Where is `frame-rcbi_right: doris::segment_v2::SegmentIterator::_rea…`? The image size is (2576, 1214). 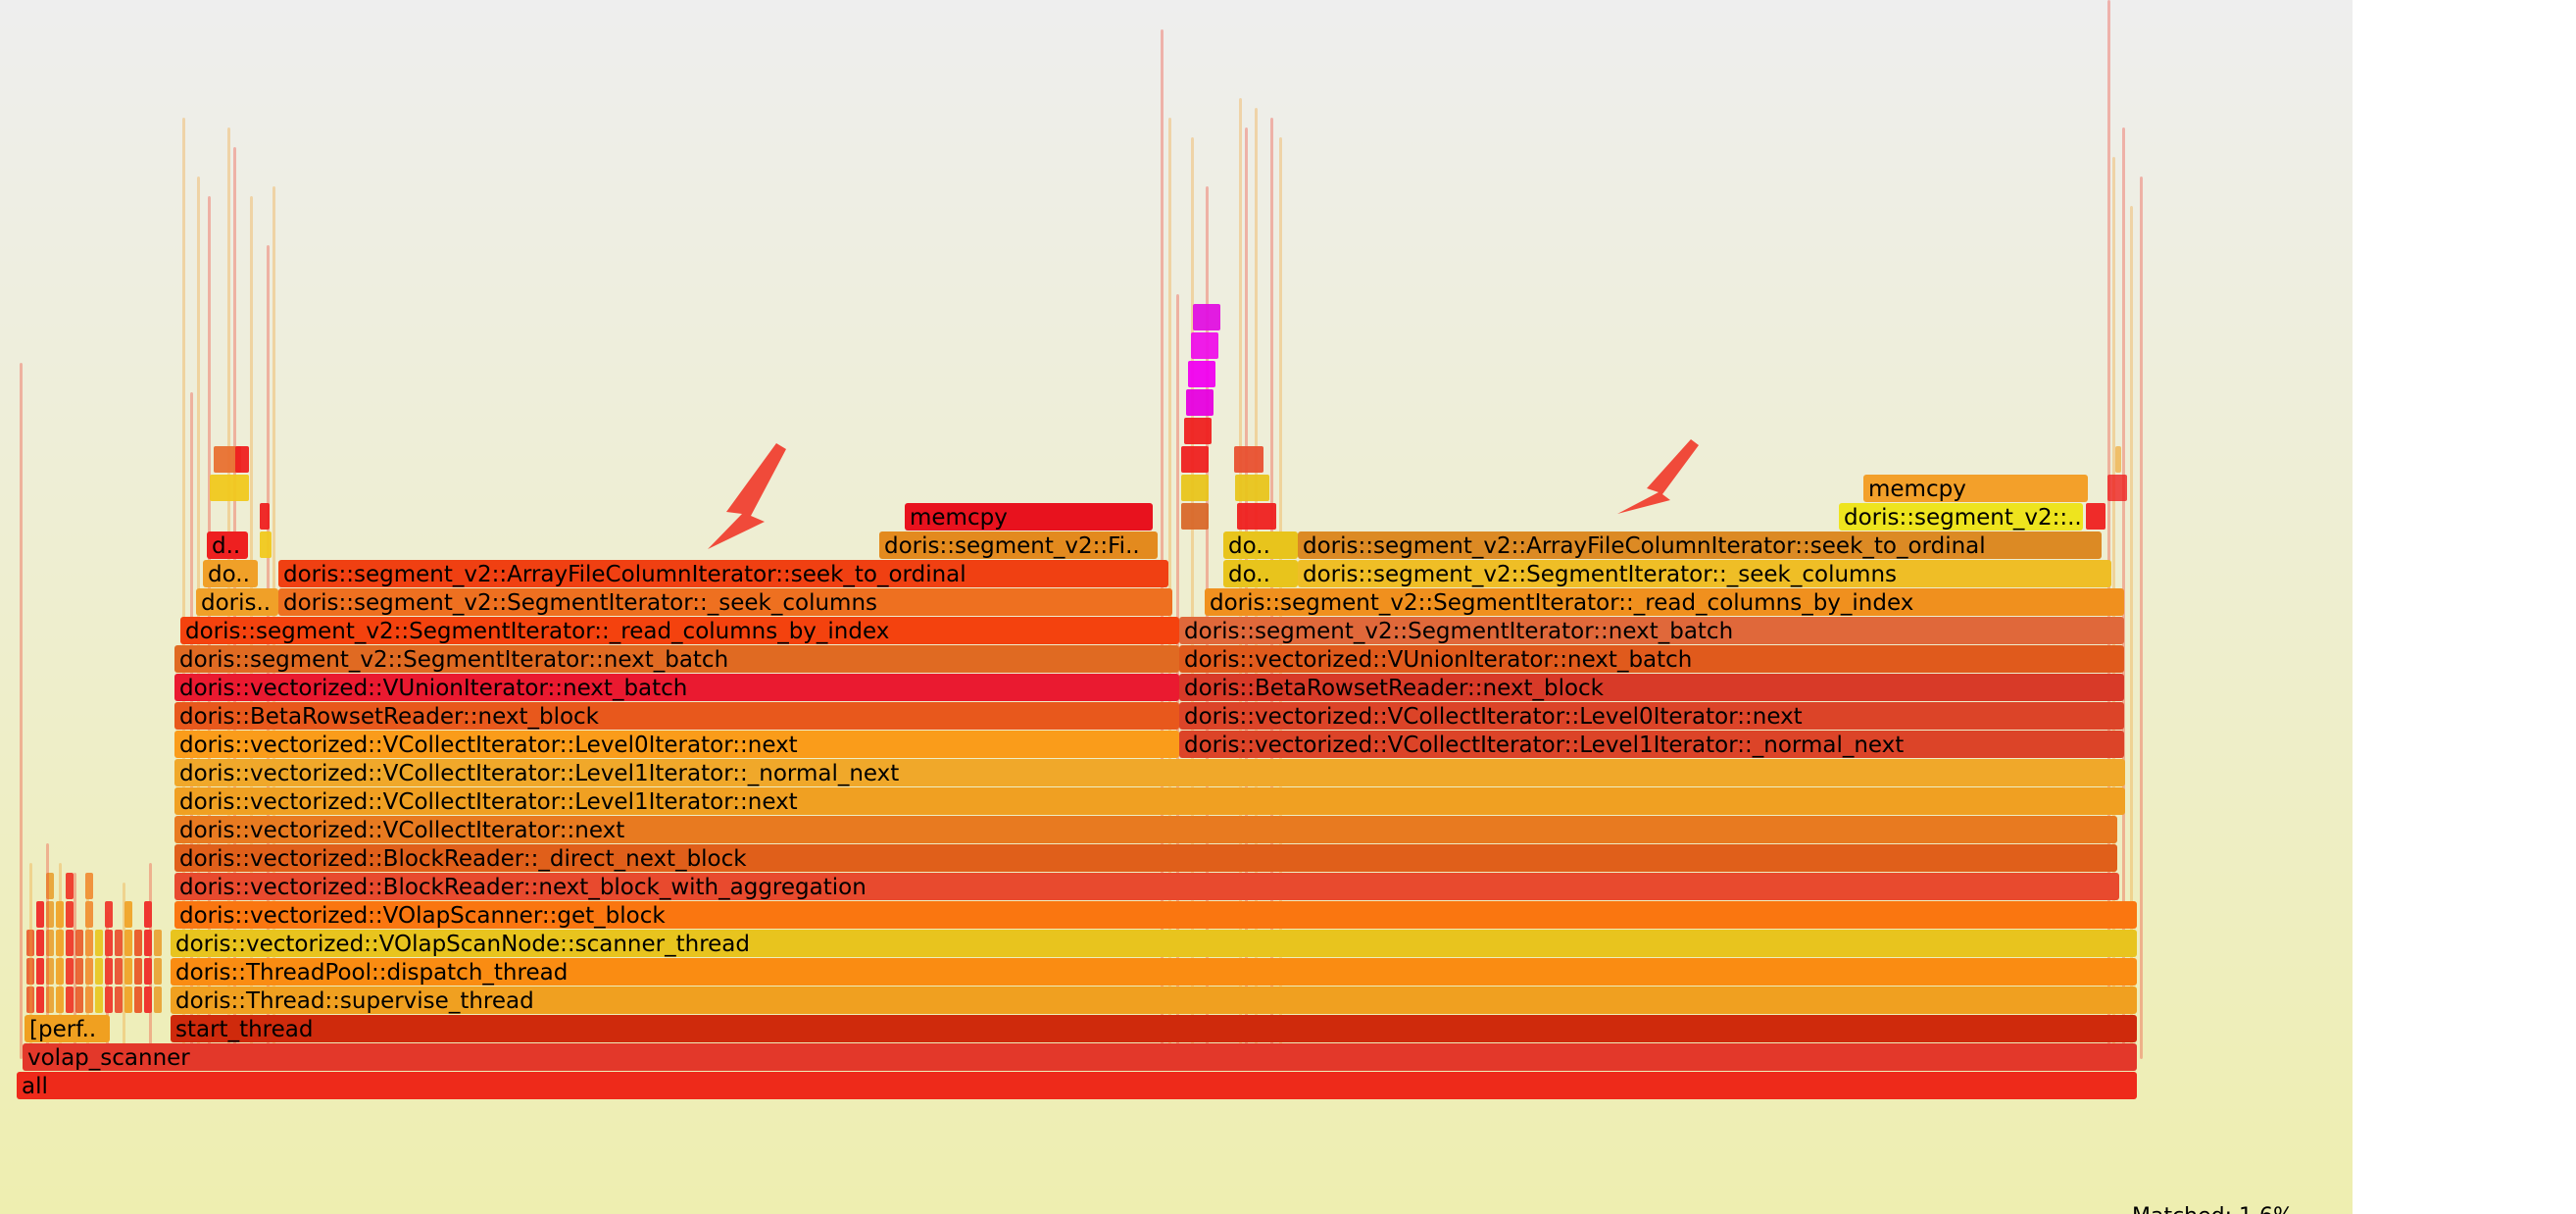
frame-rcbi_right: doris::segment_v2::SegmentIterator::_rea… is located at coordinates (1664, 602).